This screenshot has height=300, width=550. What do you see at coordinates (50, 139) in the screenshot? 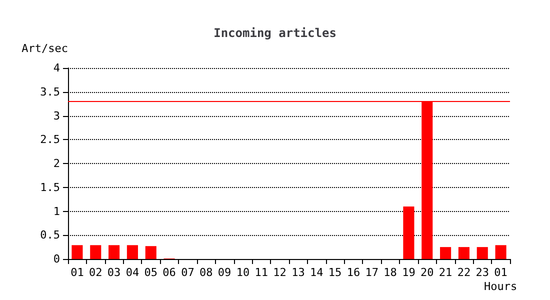
I see `y-tick-label: 2.5` at bounding box center [50, 139].